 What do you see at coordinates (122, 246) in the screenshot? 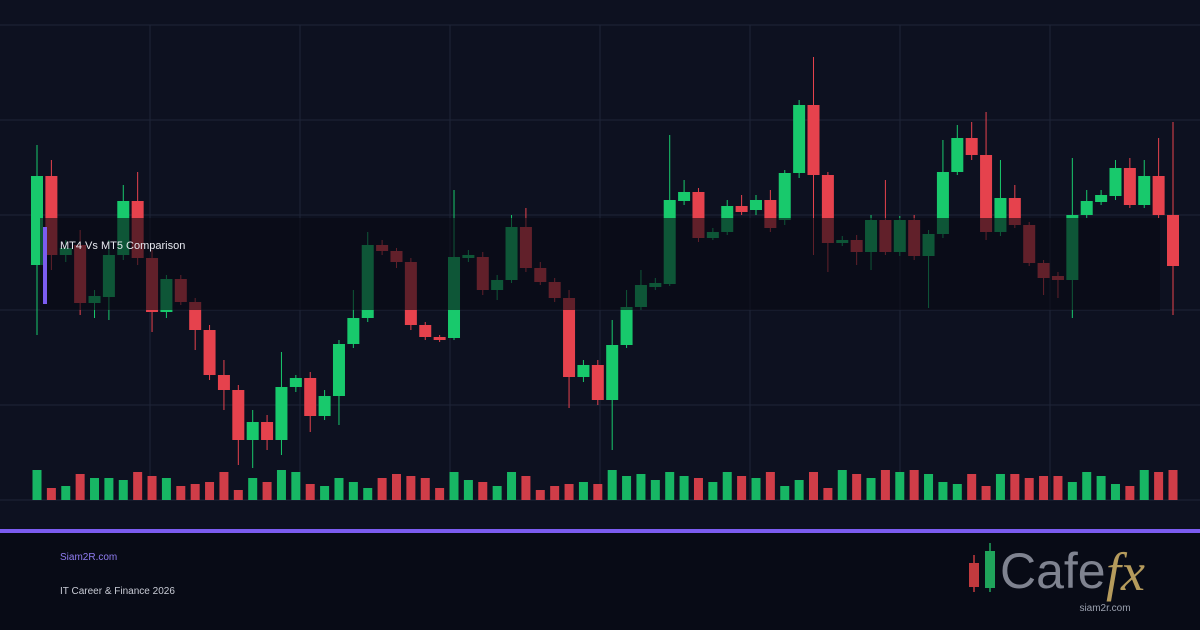
I see `chart-title: MT4 Vs MT5 Comparison` at bounding box center [122, 246].